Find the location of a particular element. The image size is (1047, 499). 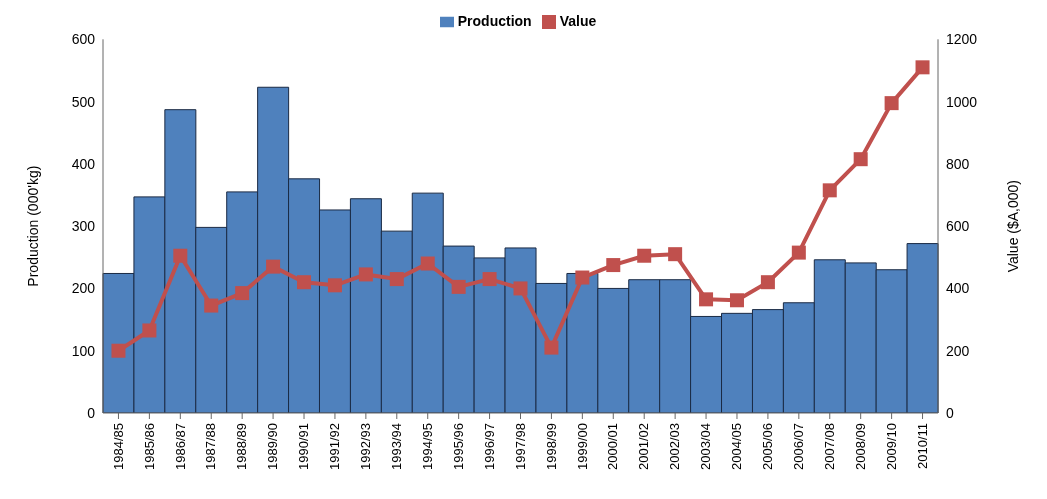

x-tick-label: 1992/93 is located at coordinates (366, 446).